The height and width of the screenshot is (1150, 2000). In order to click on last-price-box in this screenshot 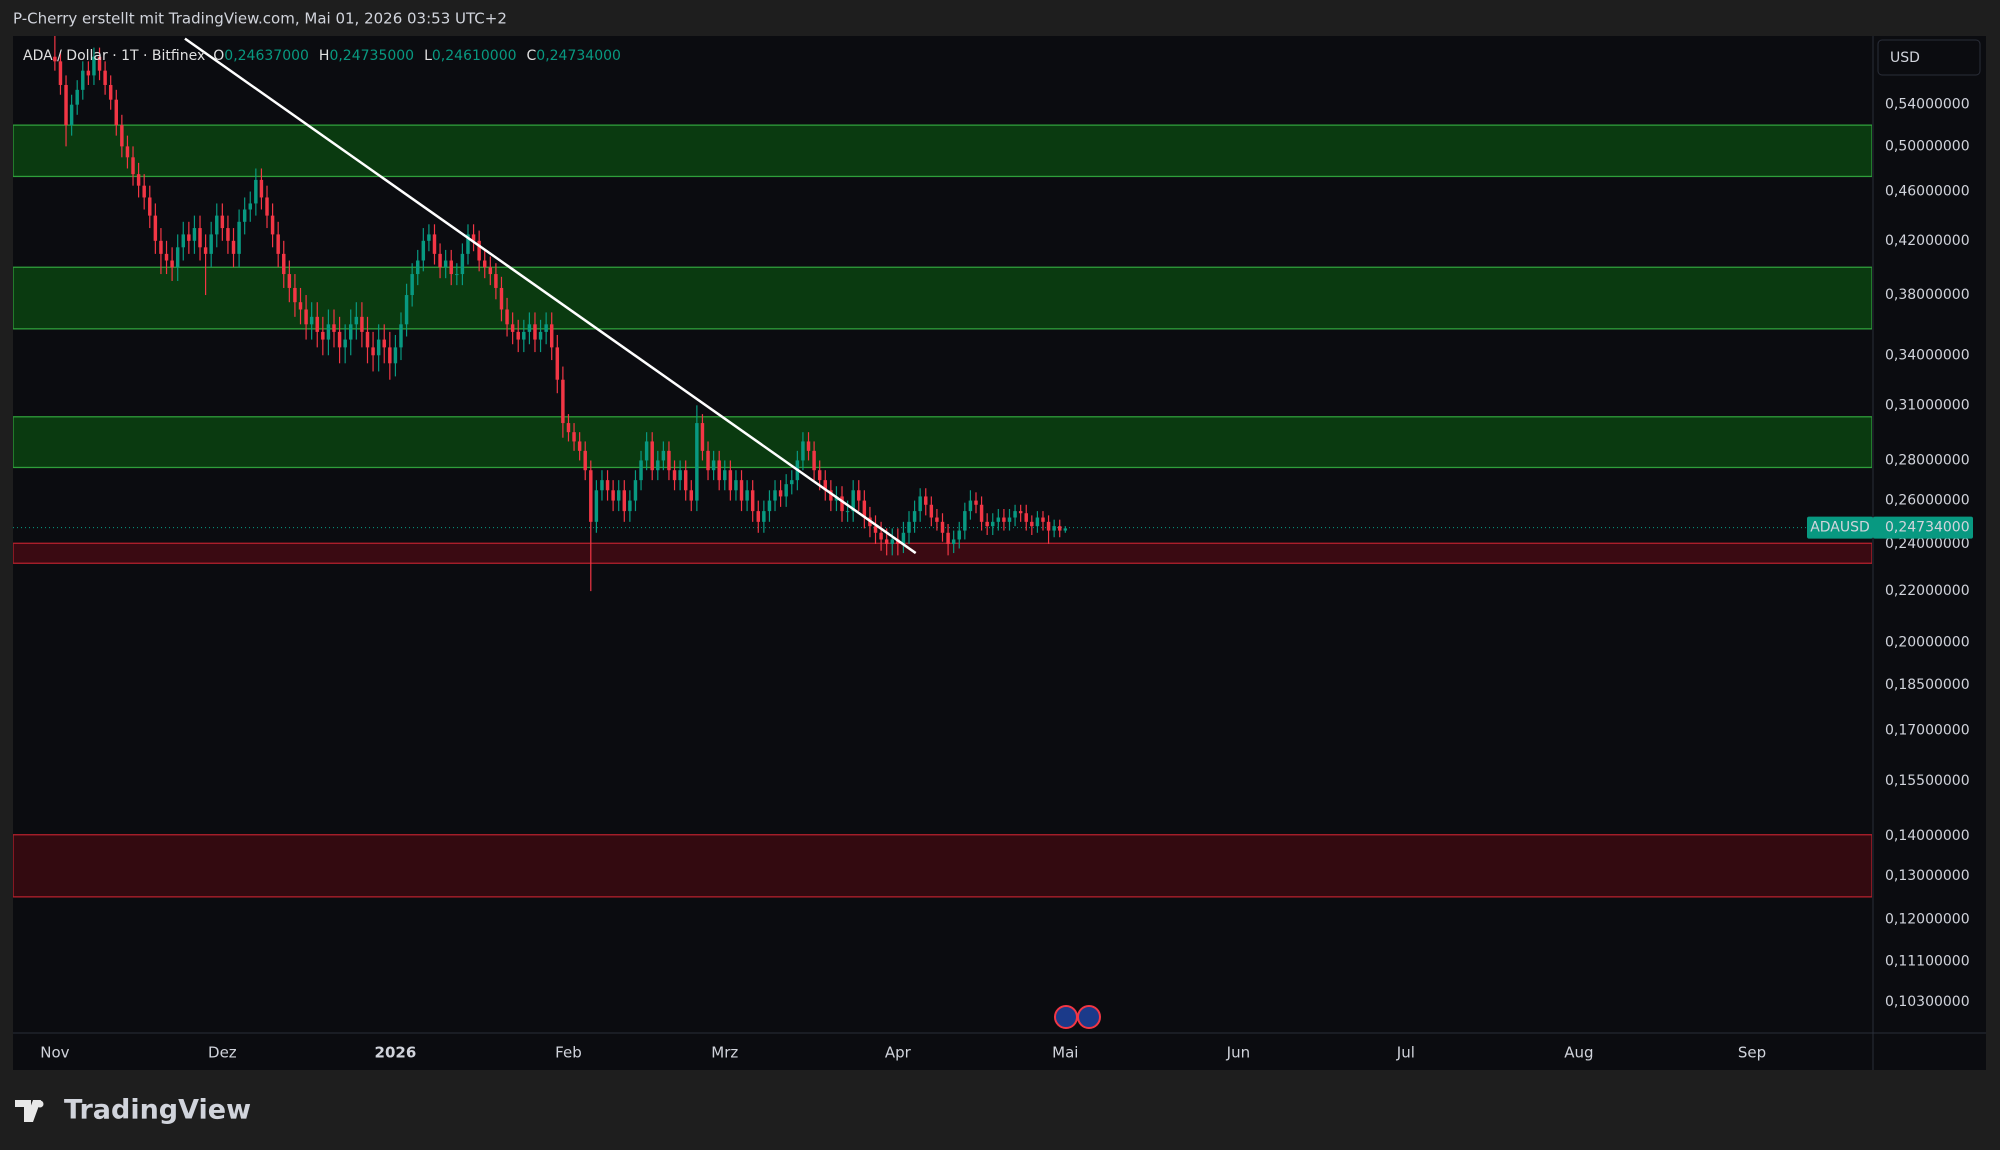, I will do `click(1923, 527)`.